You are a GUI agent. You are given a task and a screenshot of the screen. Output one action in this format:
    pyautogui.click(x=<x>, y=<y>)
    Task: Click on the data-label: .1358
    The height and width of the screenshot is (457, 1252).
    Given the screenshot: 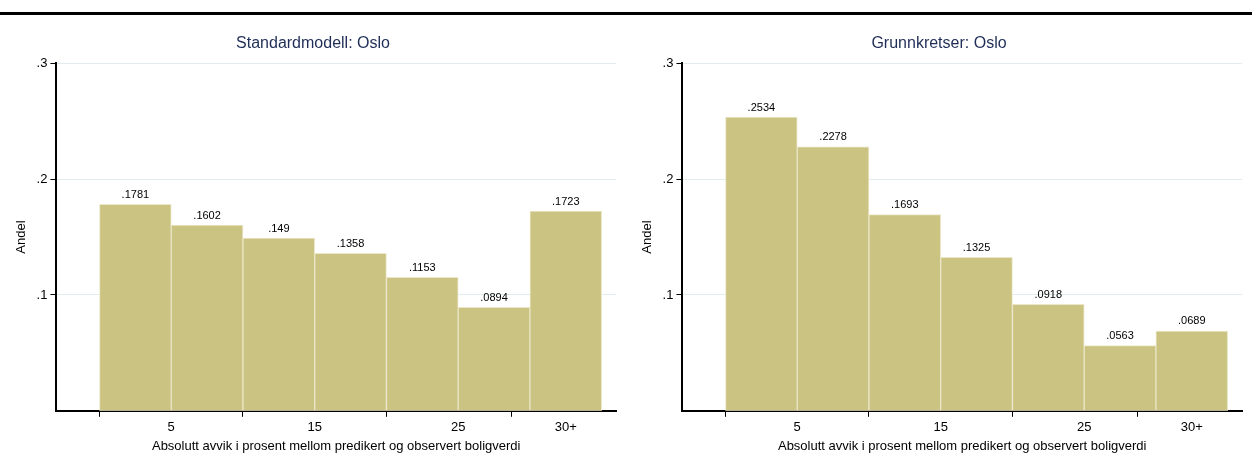 What is the action you would take?
    pyautogui.click(x=350, y=242)
    